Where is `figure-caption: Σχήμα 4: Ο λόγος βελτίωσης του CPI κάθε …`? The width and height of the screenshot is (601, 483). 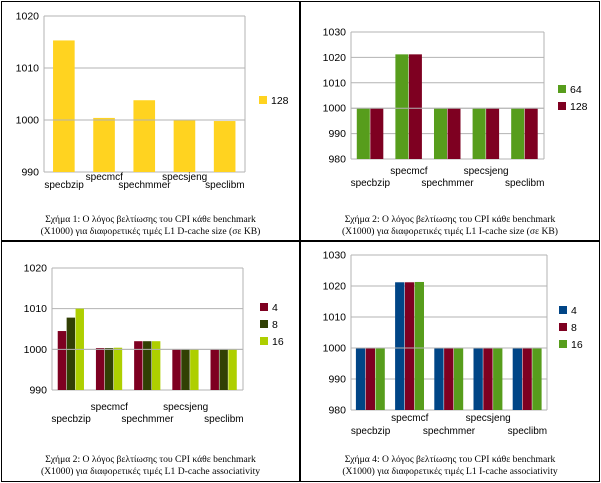 figure-caption: Σχήμα 4: Ο λόγος βελτίωσης του CPI κάθε … is located at coordinates (450, 466).